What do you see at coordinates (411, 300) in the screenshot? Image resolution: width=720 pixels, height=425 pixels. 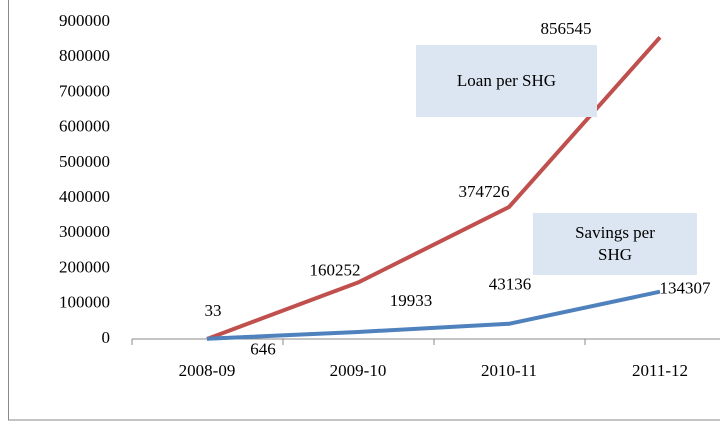 I see `data-label: 19933` at bounding box center [411, 300].